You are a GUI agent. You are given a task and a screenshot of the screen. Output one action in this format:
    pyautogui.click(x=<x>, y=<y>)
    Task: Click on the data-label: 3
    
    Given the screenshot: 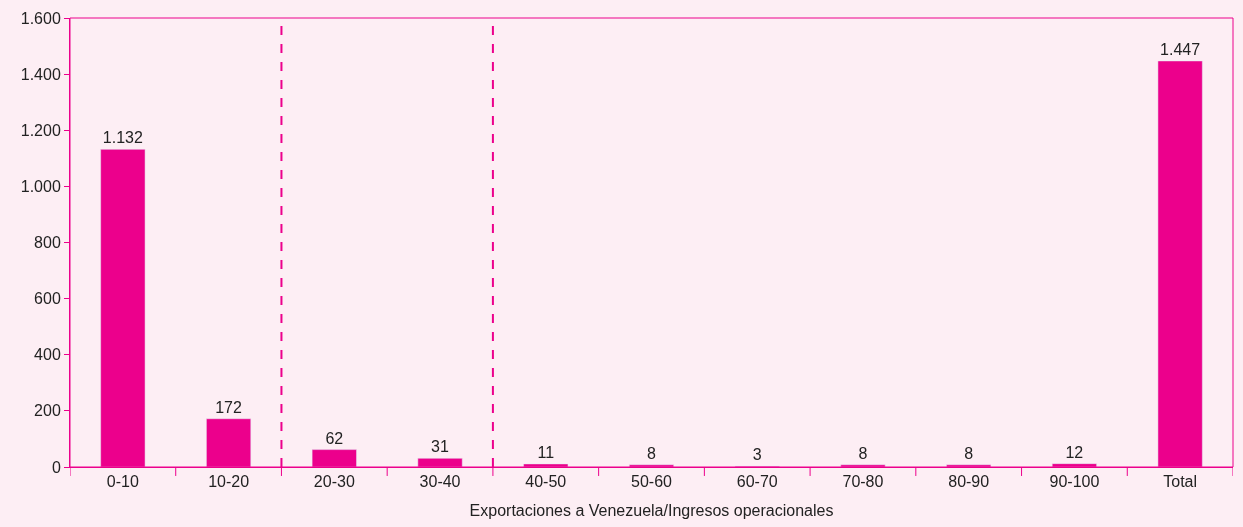 What is the action you would take?
    pyautogui.click(x=757, y=455)
    